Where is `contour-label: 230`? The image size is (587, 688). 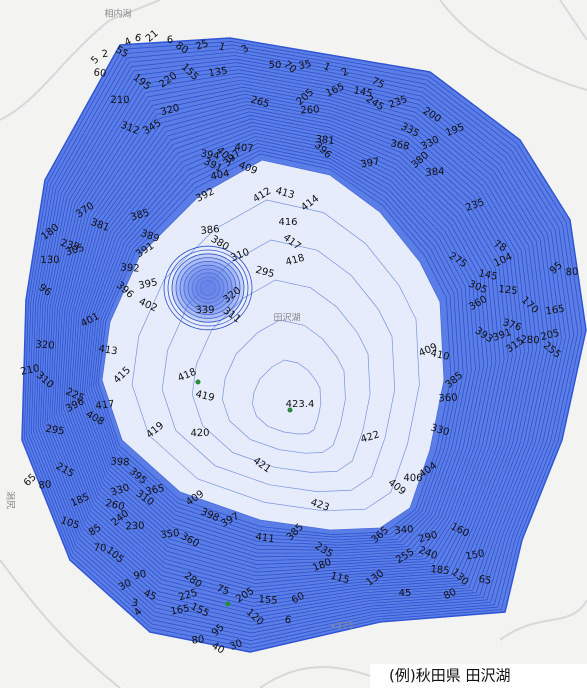
contour-label: 230 is located at coordinates (134, 527).